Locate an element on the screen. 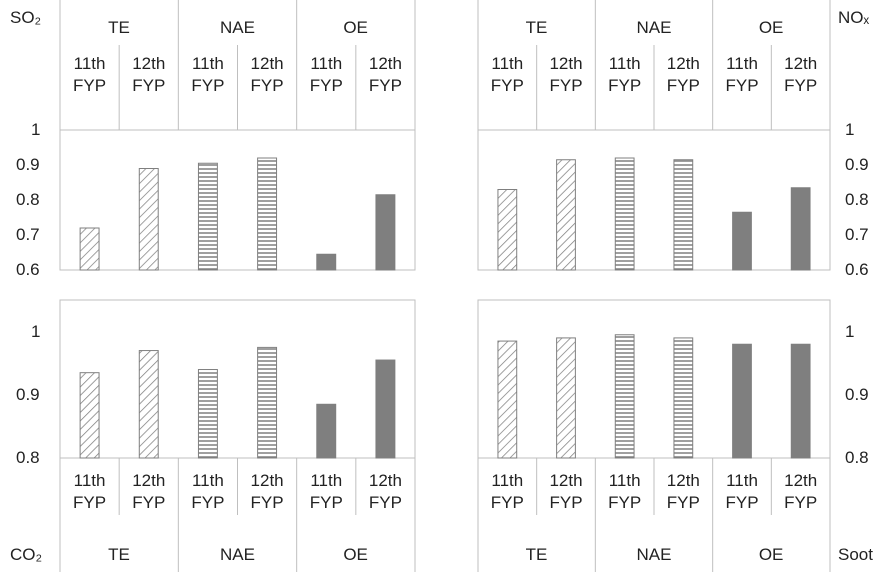  chart-title: SO₂ is located at coordinates (26, 17).